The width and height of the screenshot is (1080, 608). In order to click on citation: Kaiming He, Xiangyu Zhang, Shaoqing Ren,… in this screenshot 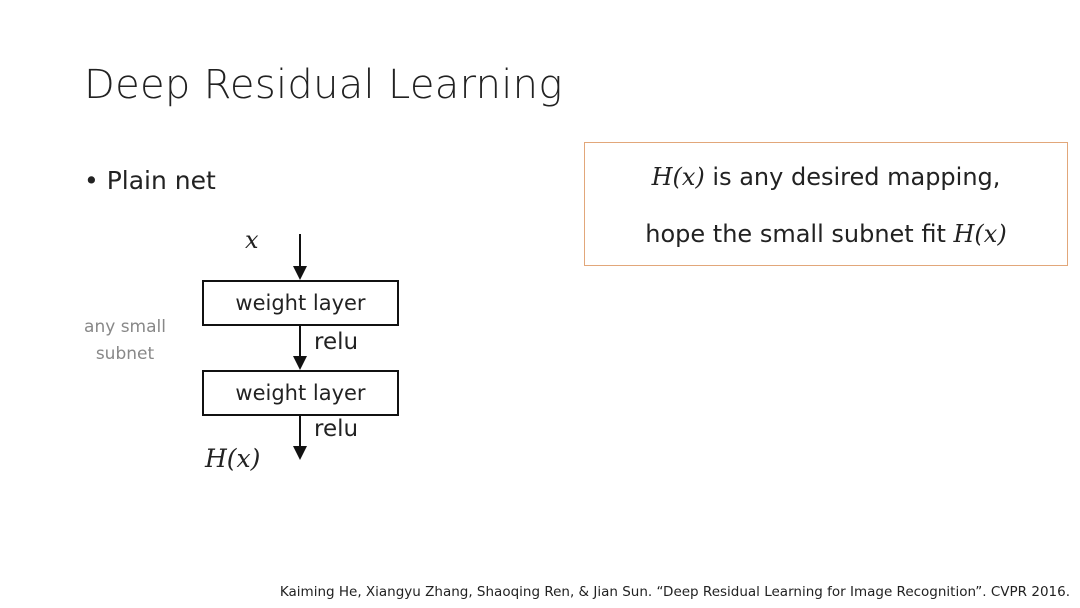, I will do `click(674, 592)`.